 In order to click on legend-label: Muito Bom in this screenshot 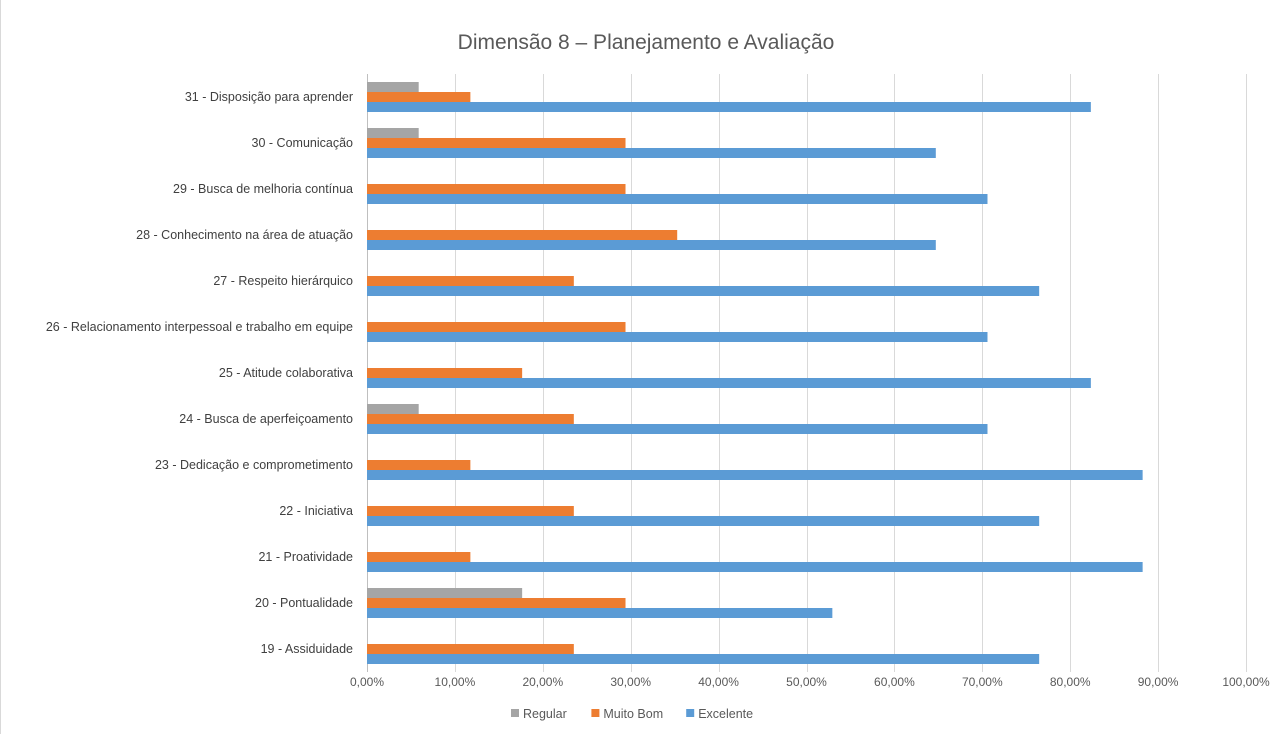, I will do `click(633, 714)`.